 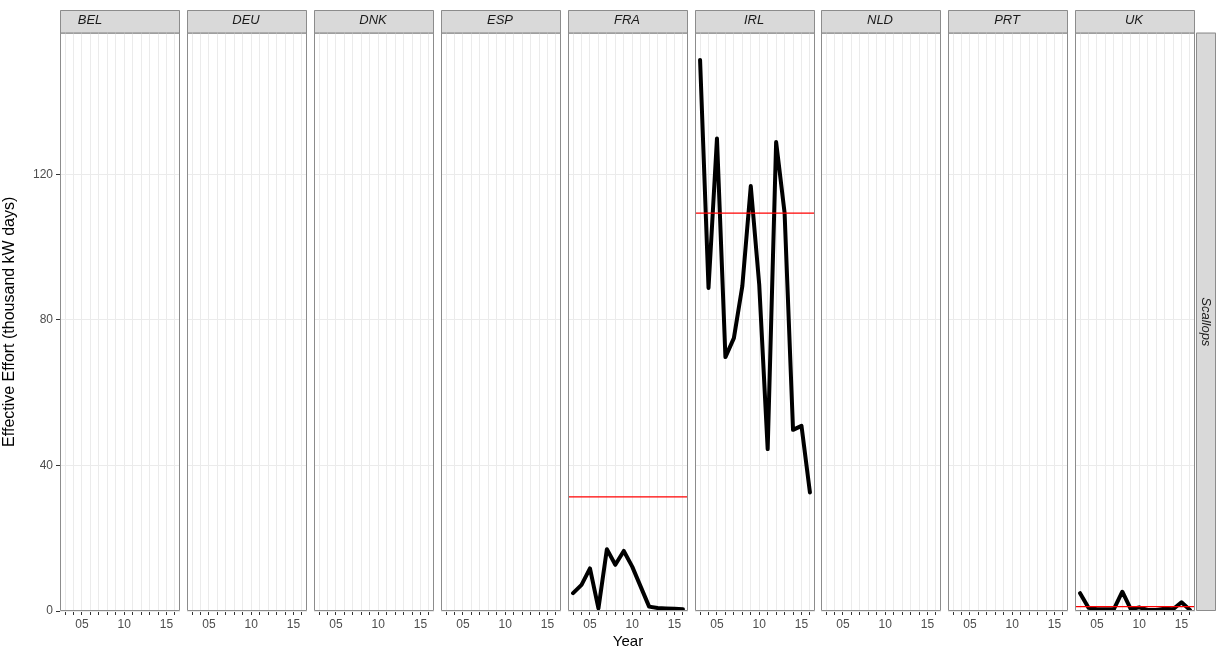 I want to click on y-axis-title: Effective Effort (thousand kW days), so click(x=9, y=321).